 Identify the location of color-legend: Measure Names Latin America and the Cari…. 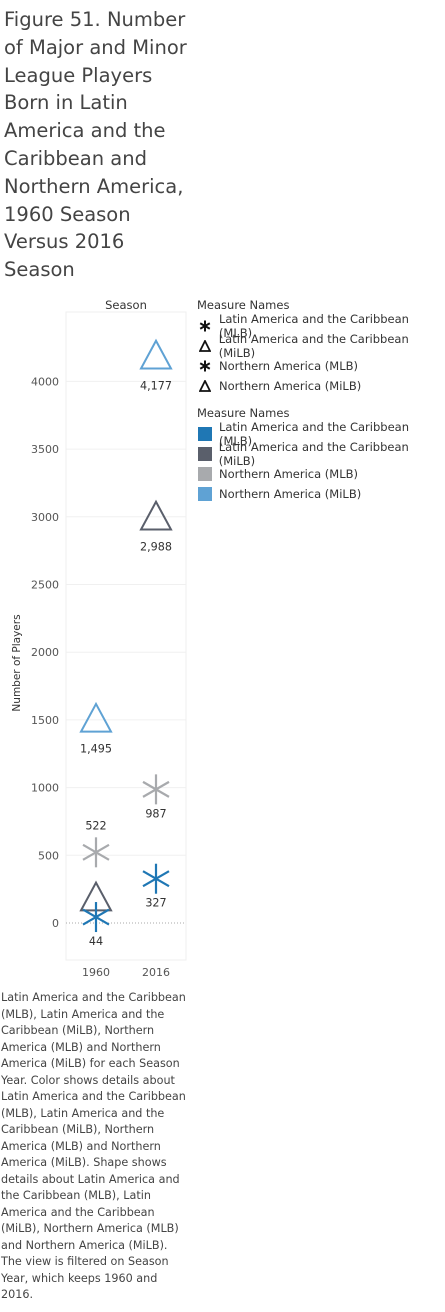
(321, 455).